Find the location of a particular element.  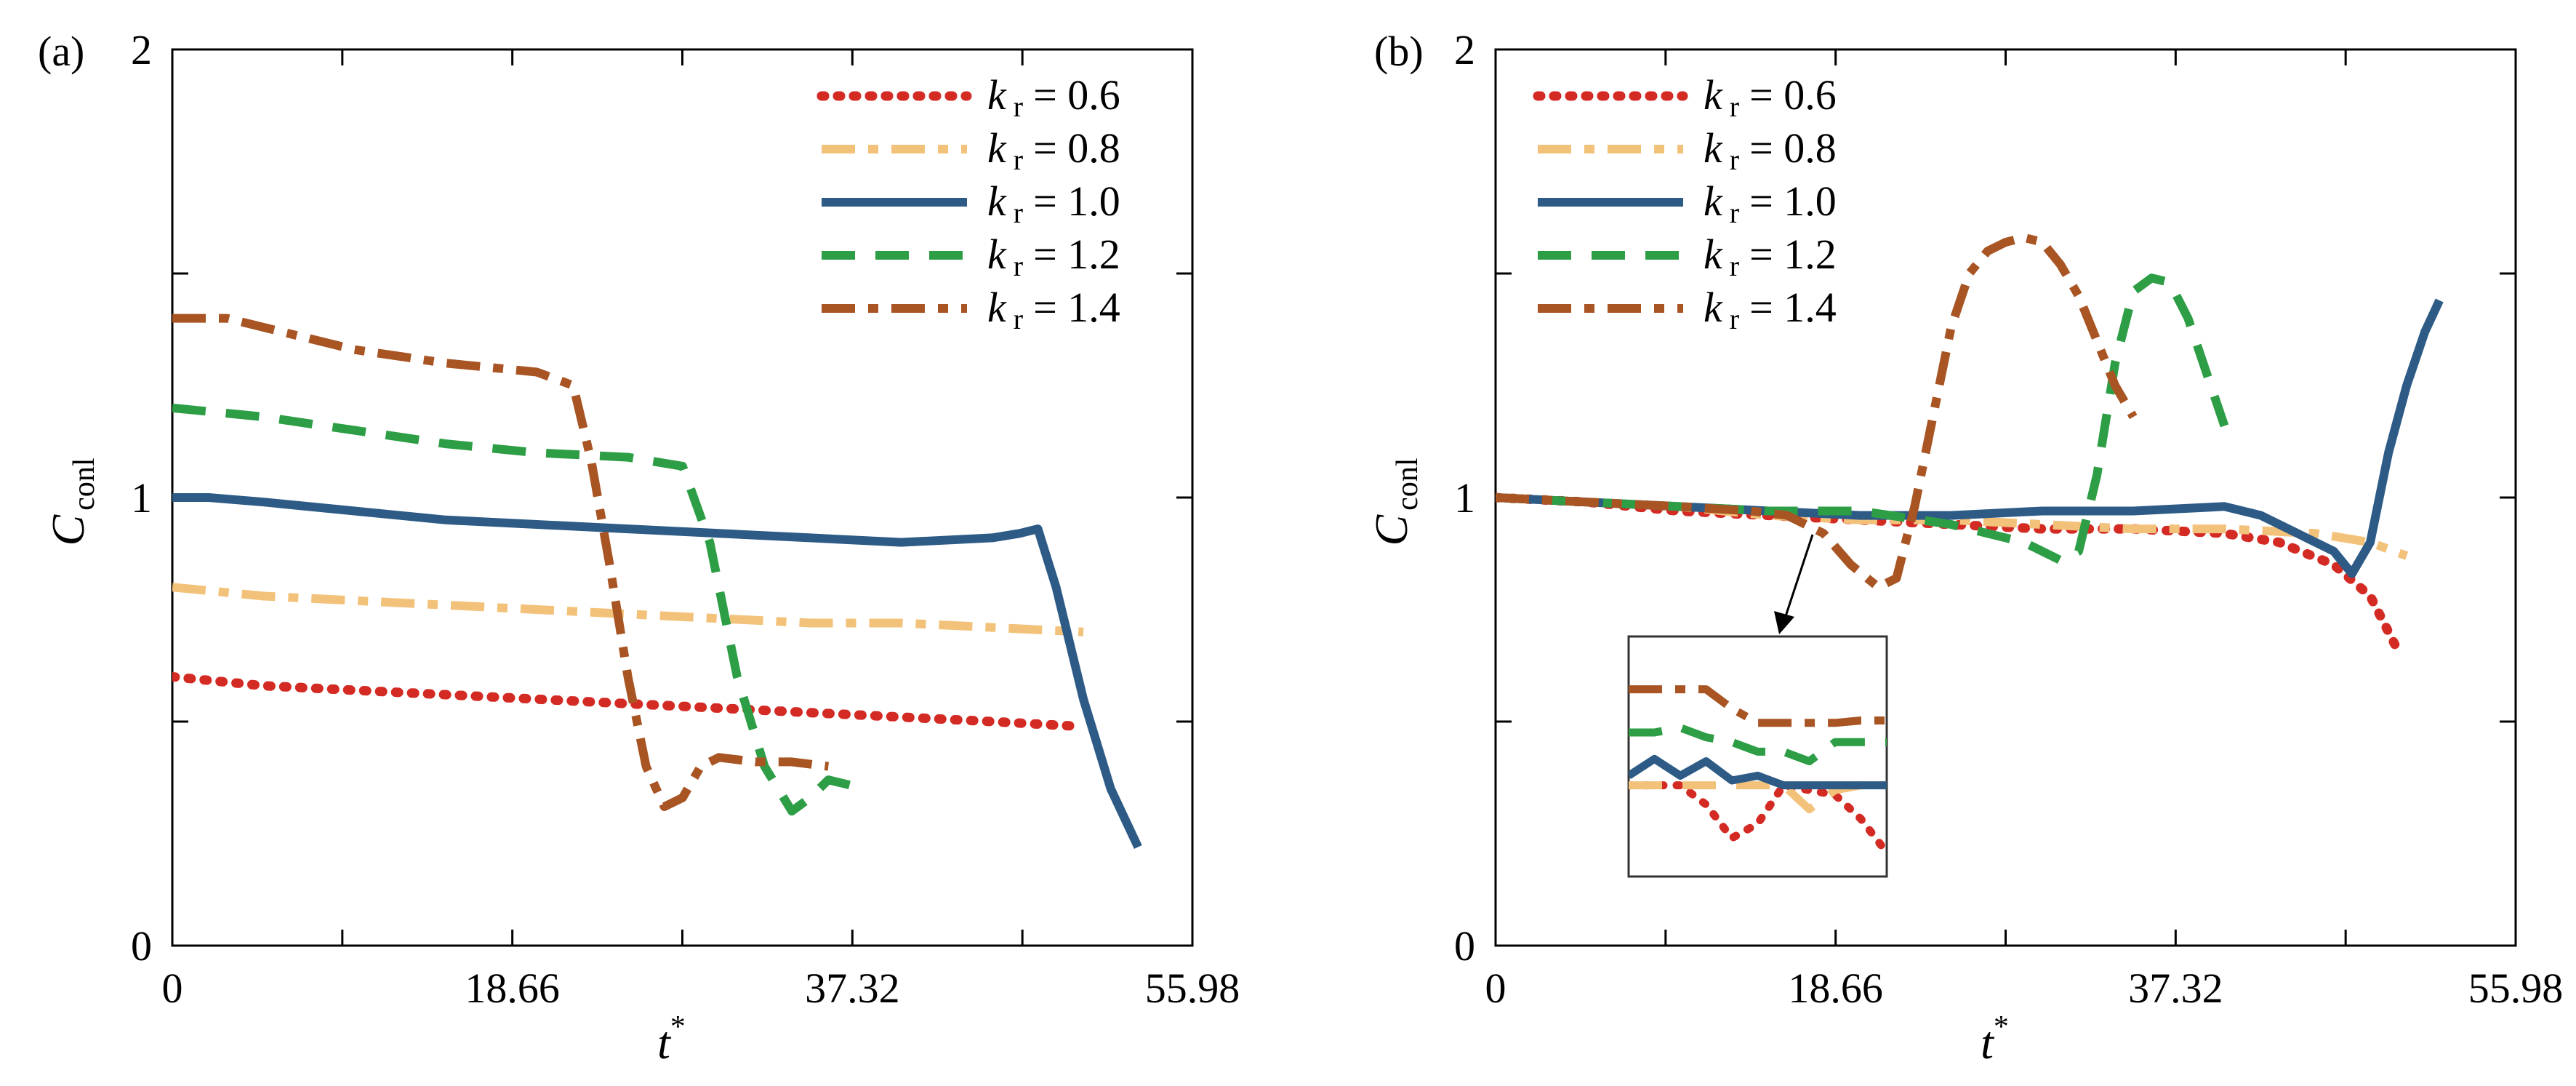

inset-arrow-line is located at coordinates (1798, 576).